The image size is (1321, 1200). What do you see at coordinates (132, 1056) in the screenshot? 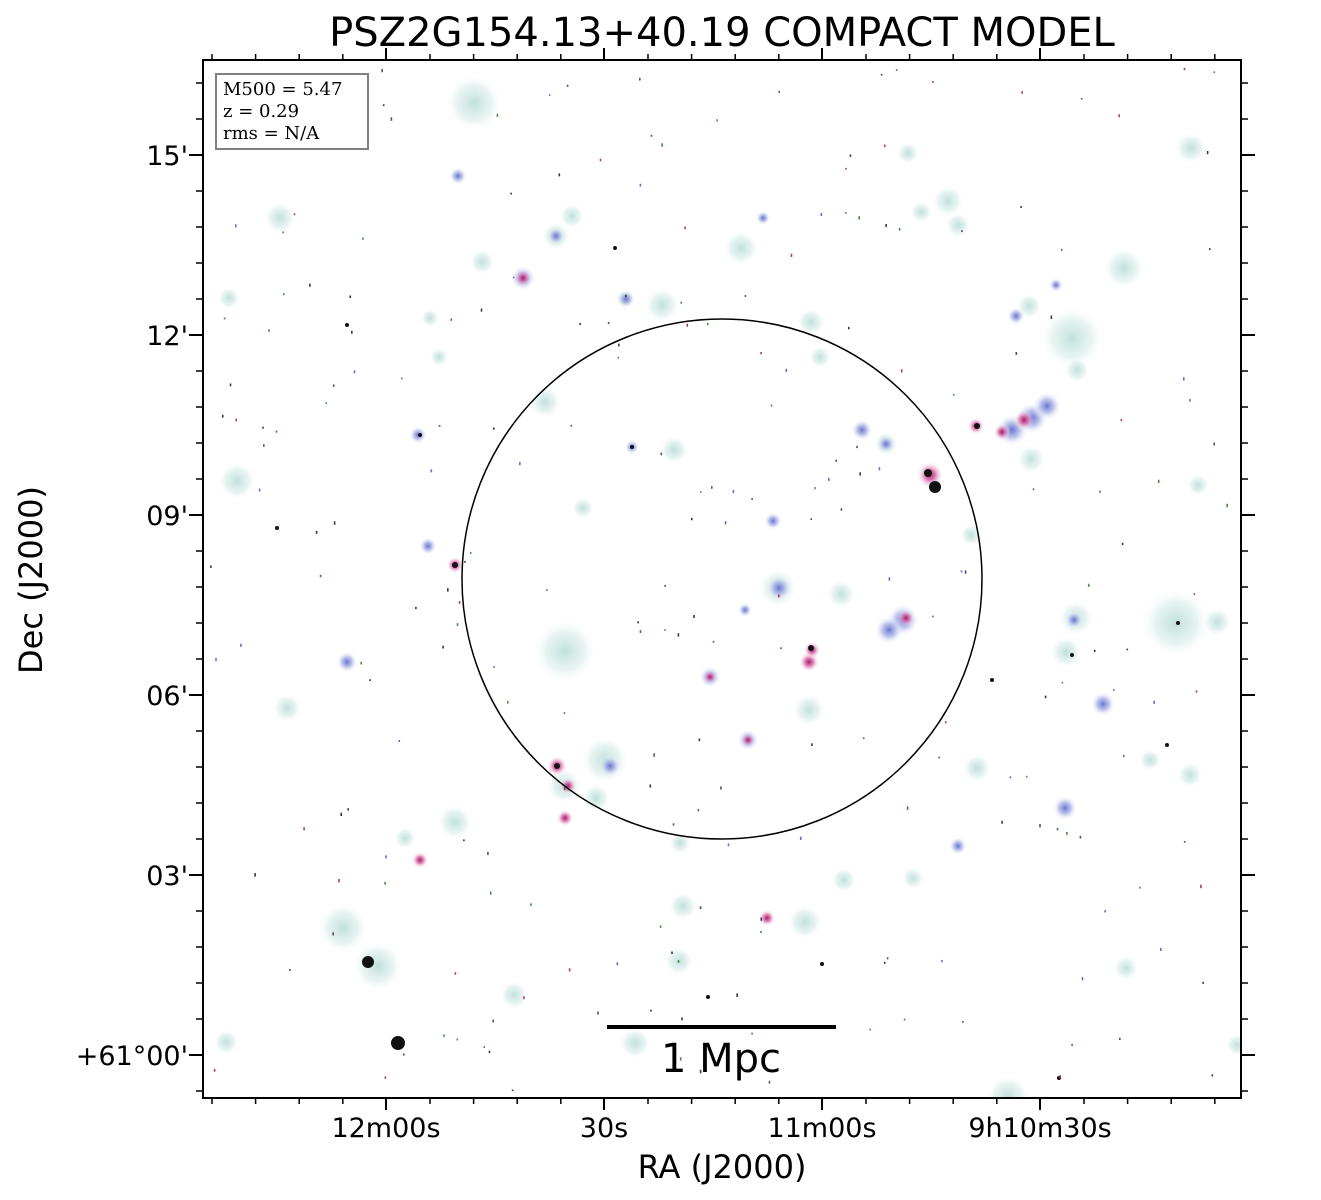
I see `y-tick-label: +61°00'` at bounding box center [132, 1056].